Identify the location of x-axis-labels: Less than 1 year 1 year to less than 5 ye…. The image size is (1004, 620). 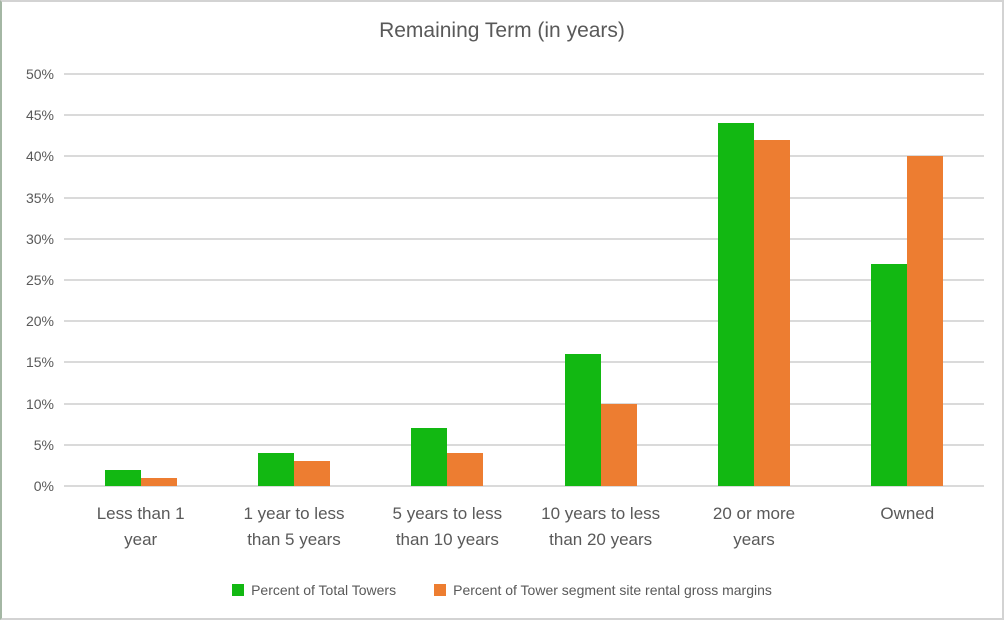
(524, 527).